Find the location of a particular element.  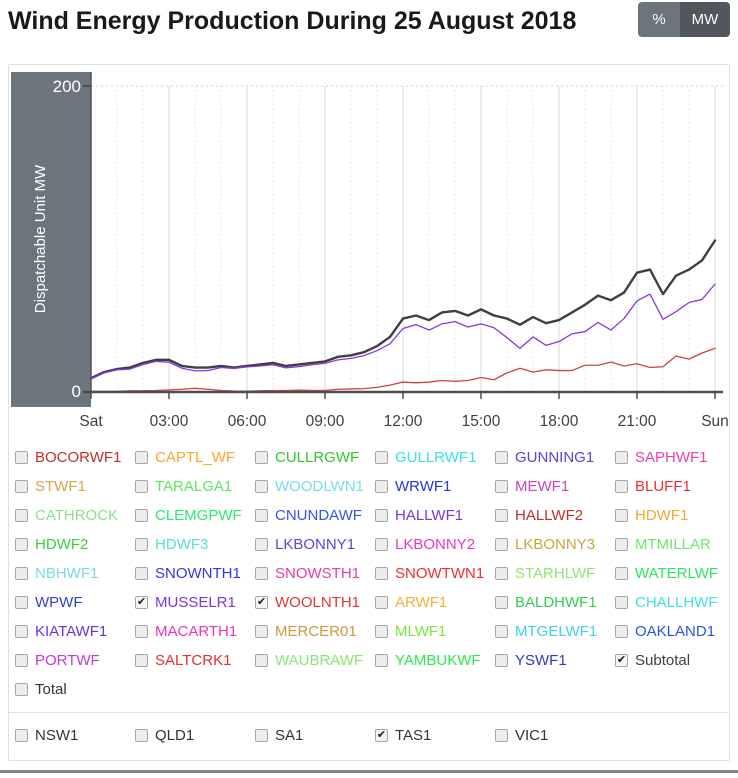

label-HDWF2: HDWF2 is located at coordinates (62, 544).